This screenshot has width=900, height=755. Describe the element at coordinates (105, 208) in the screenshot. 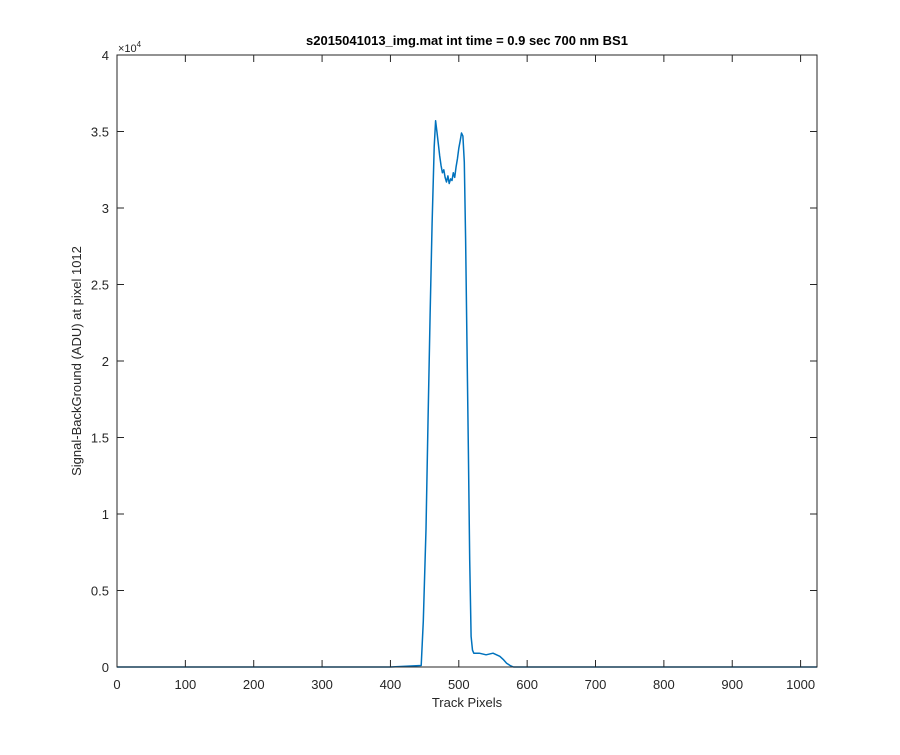

I see `y-tick-label: 3` at that location.